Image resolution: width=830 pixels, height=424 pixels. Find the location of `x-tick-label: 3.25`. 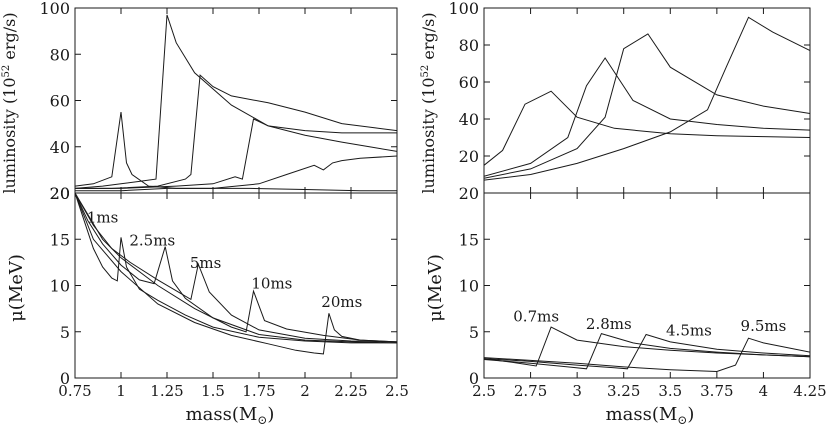

x-tick-label: 3.25 is located at coordinates (623, 391).